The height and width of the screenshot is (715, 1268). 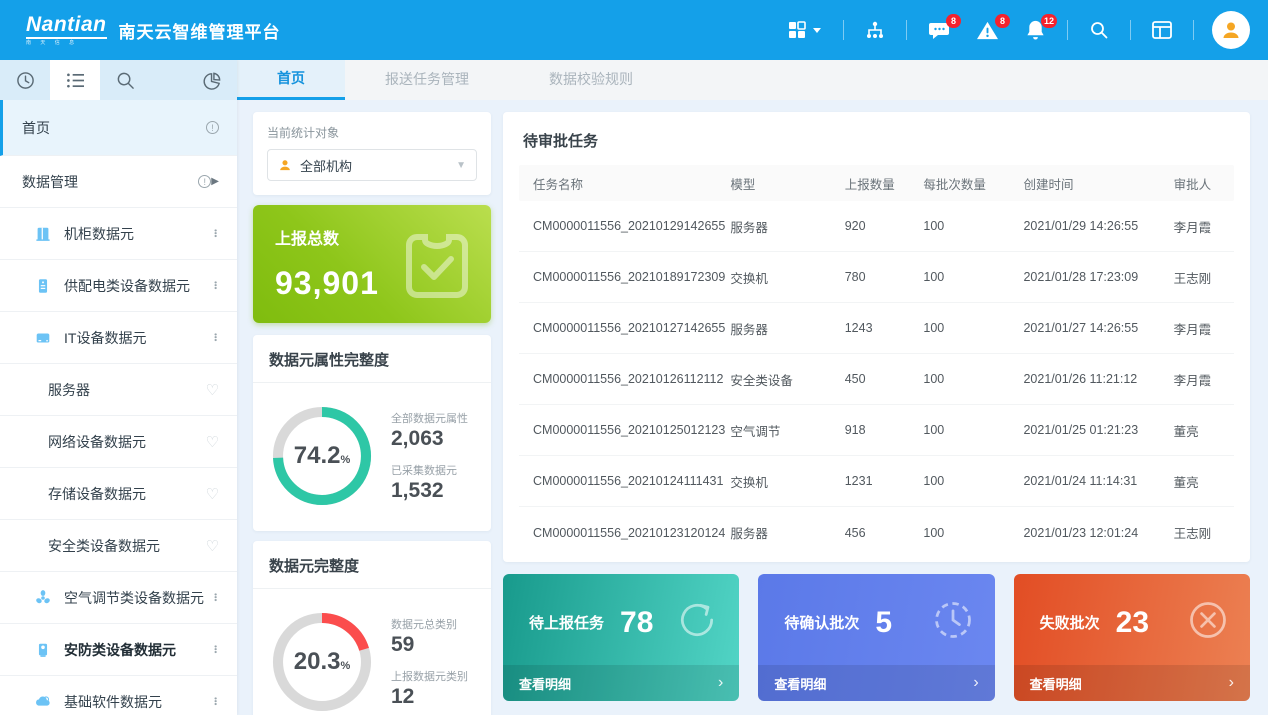 What do you see at coordinates (629, 328) in the screenshot?
I see `cell: CM0000011556_20210127142655` at bounding box center [629, 328].